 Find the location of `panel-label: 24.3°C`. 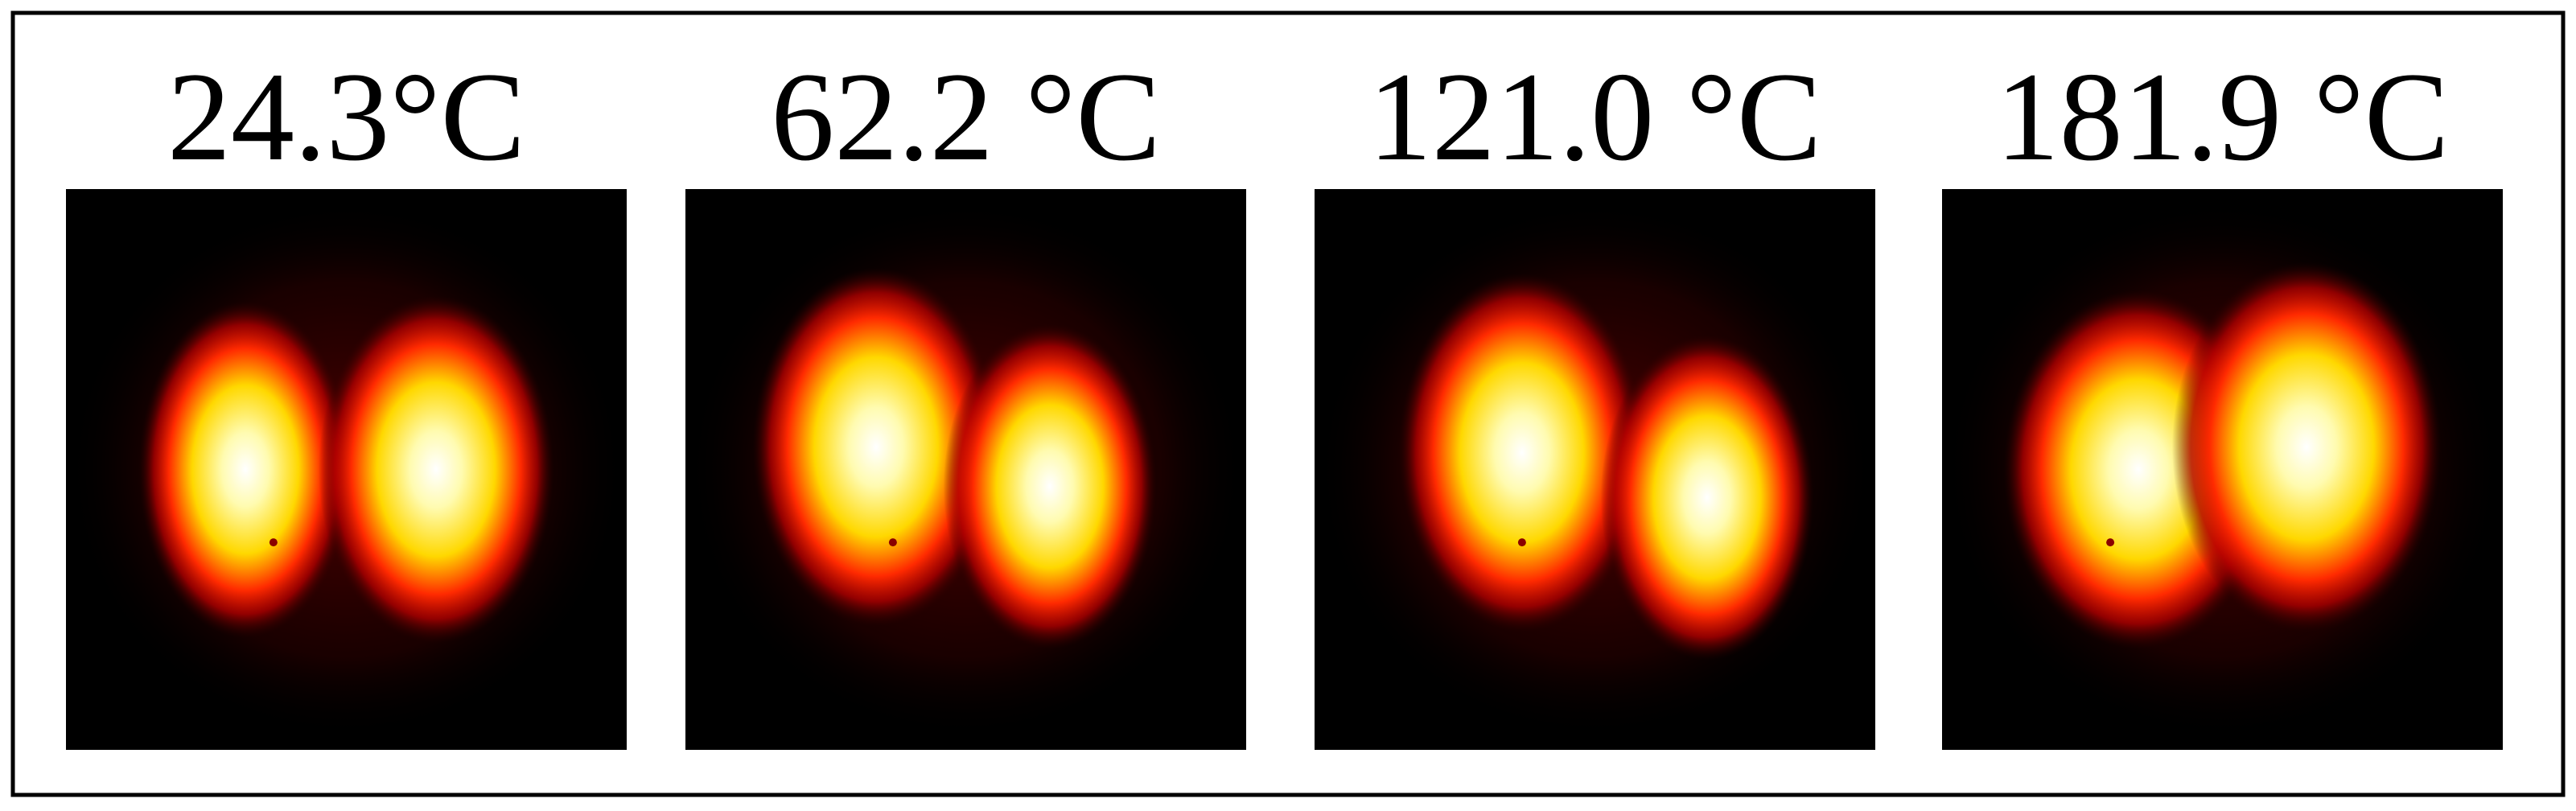

panel-label: 24.3°C is located at coordinates (346, 117).